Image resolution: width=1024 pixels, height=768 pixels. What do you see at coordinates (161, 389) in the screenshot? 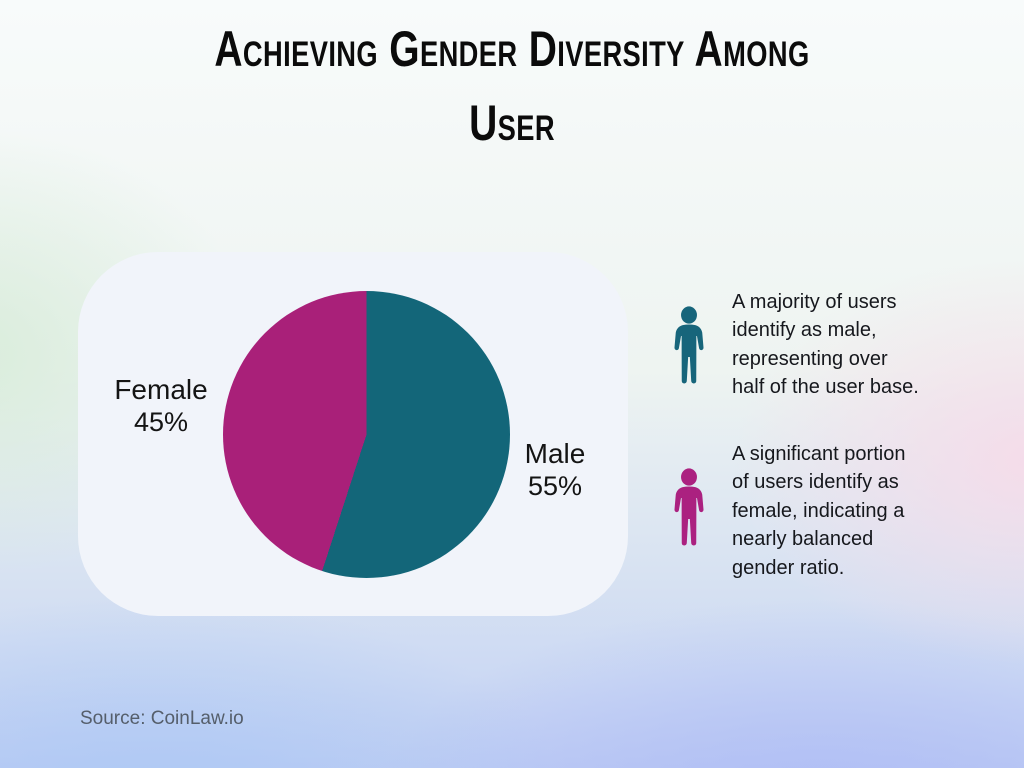
I see `pie-label-female-name: Female` at bounding box center [161, 389].